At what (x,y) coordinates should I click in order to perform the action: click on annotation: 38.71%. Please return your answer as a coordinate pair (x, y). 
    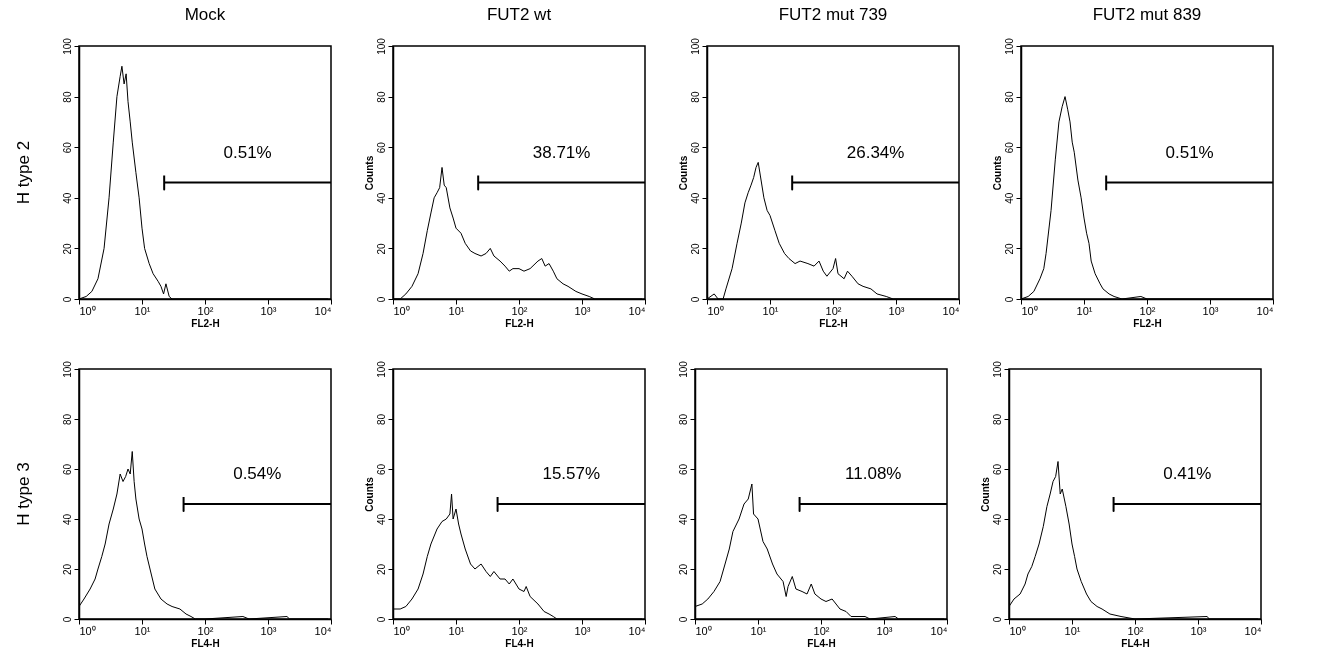
    Looking at the image, I should click on (561, 152).